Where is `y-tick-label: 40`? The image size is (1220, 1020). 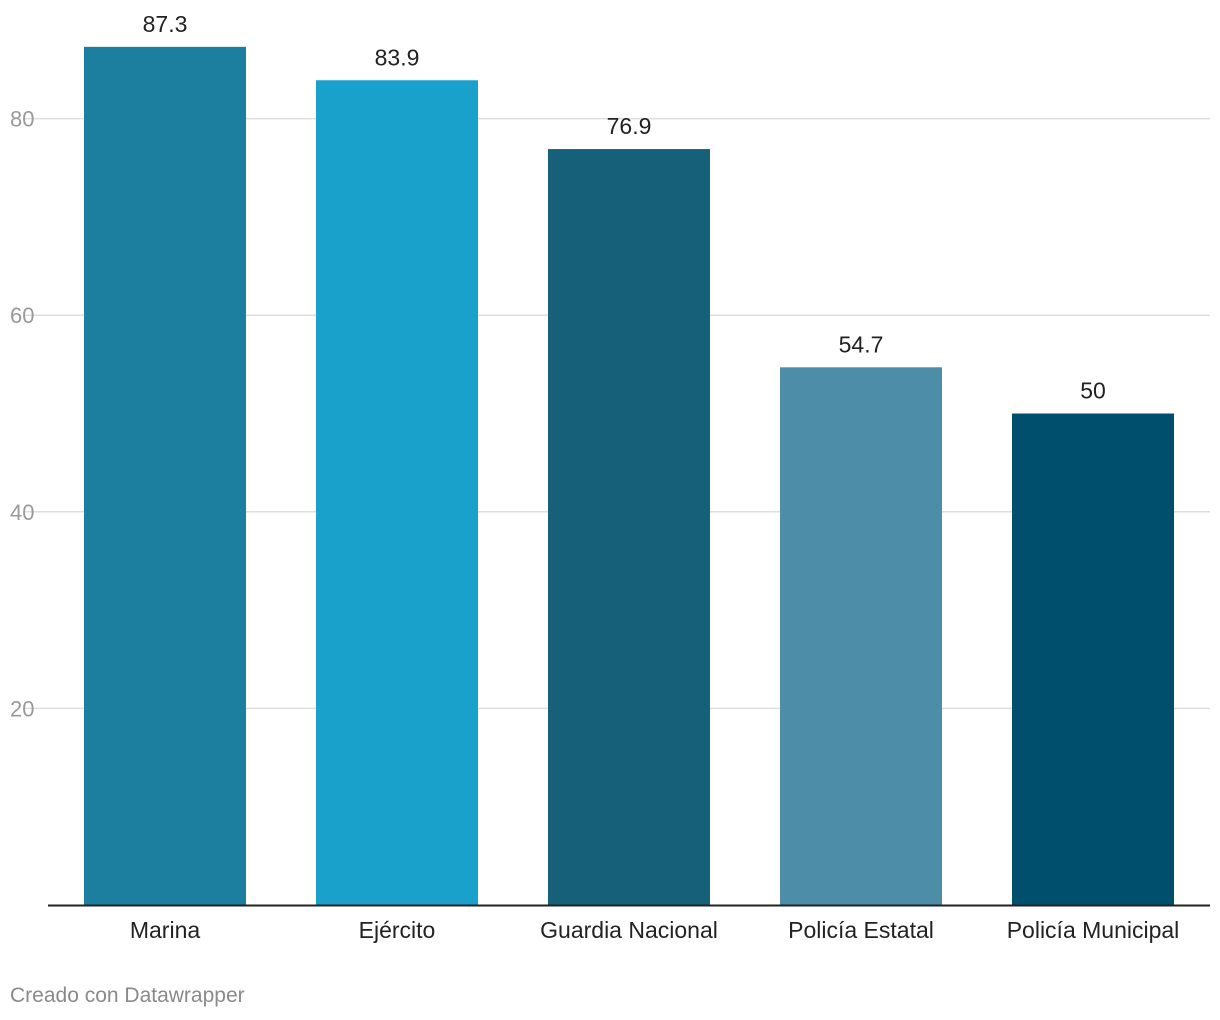 y-tick-label: 40 is located at coordinates (22, 512).